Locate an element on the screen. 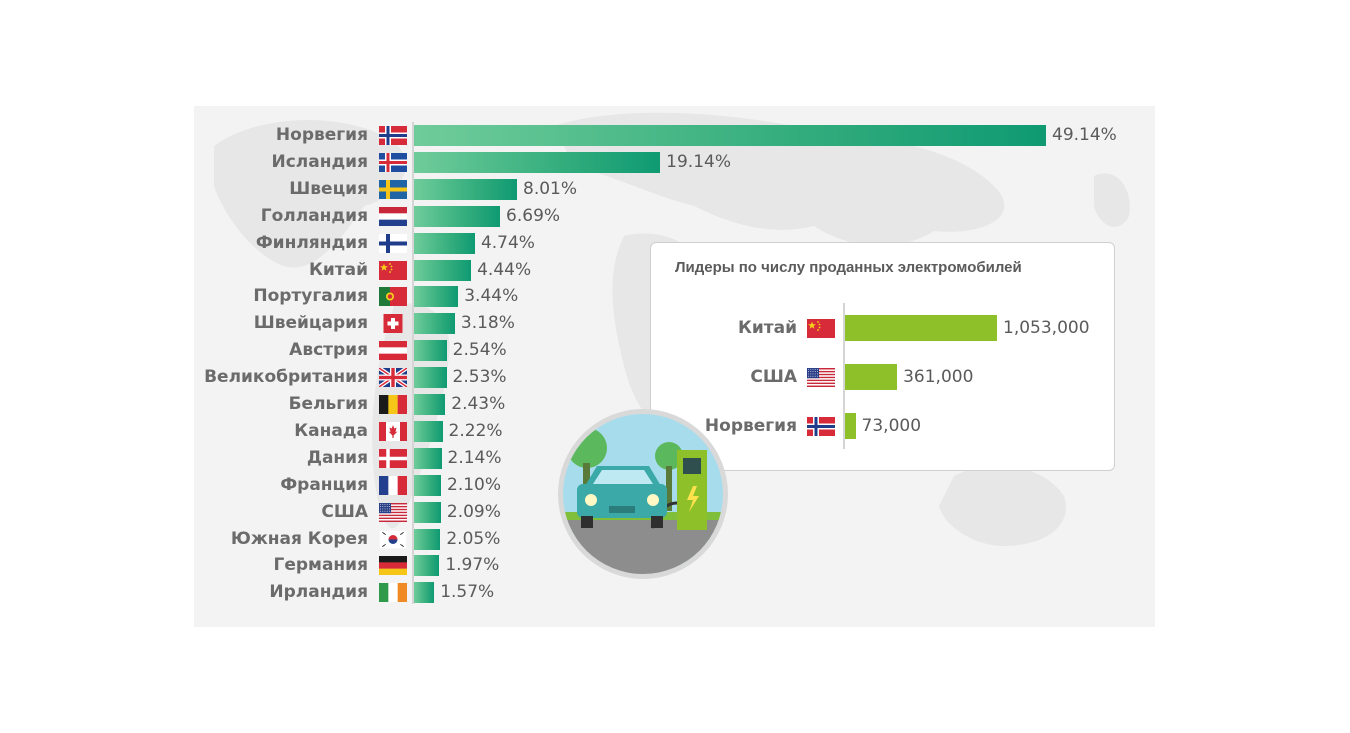 This screenshot has width=1350, height=733. country-label: Франция is located at coordinates (324, 484).